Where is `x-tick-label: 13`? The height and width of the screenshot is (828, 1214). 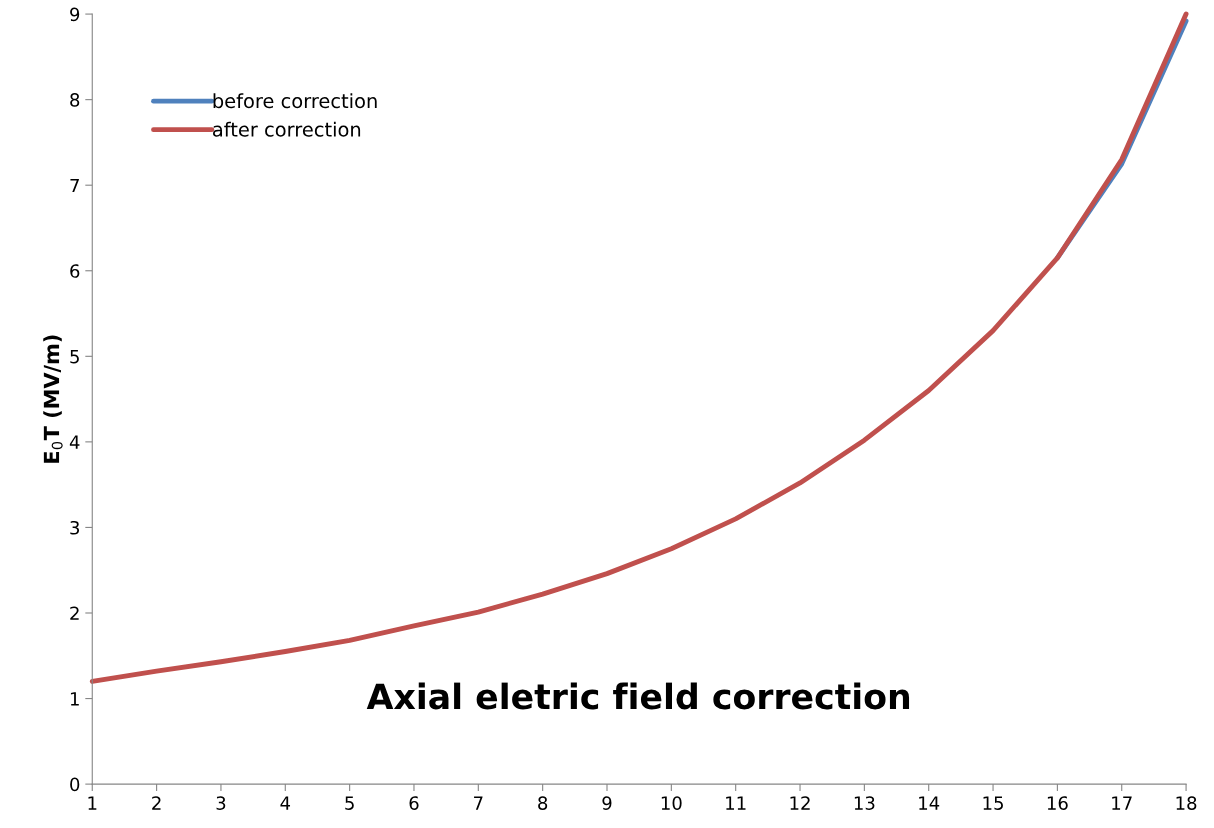 x-tick-label: 13 is located at coordinates (864, 803).